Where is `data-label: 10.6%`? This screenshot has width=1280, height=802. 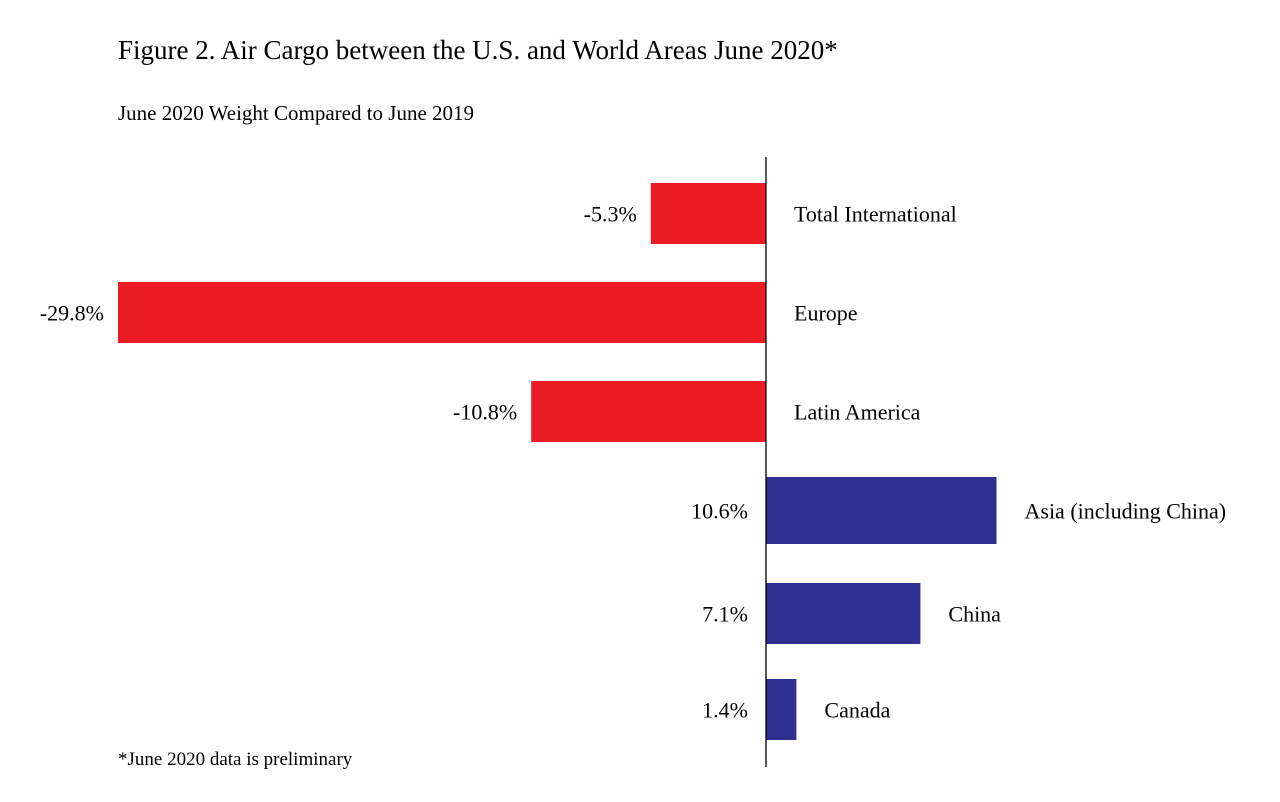 data-label: 10.6% is located at coordinates (719, 511).